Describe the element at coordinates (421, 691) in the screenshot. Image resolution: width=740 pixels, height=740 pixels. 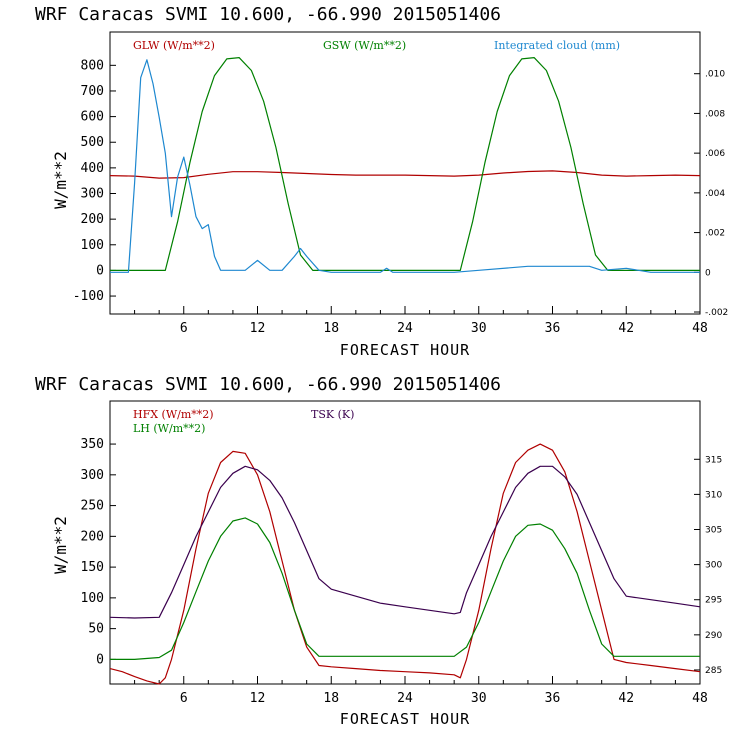
I see `lower-x-ticks: 6 12 18 24 30 36 42 48` at that location.